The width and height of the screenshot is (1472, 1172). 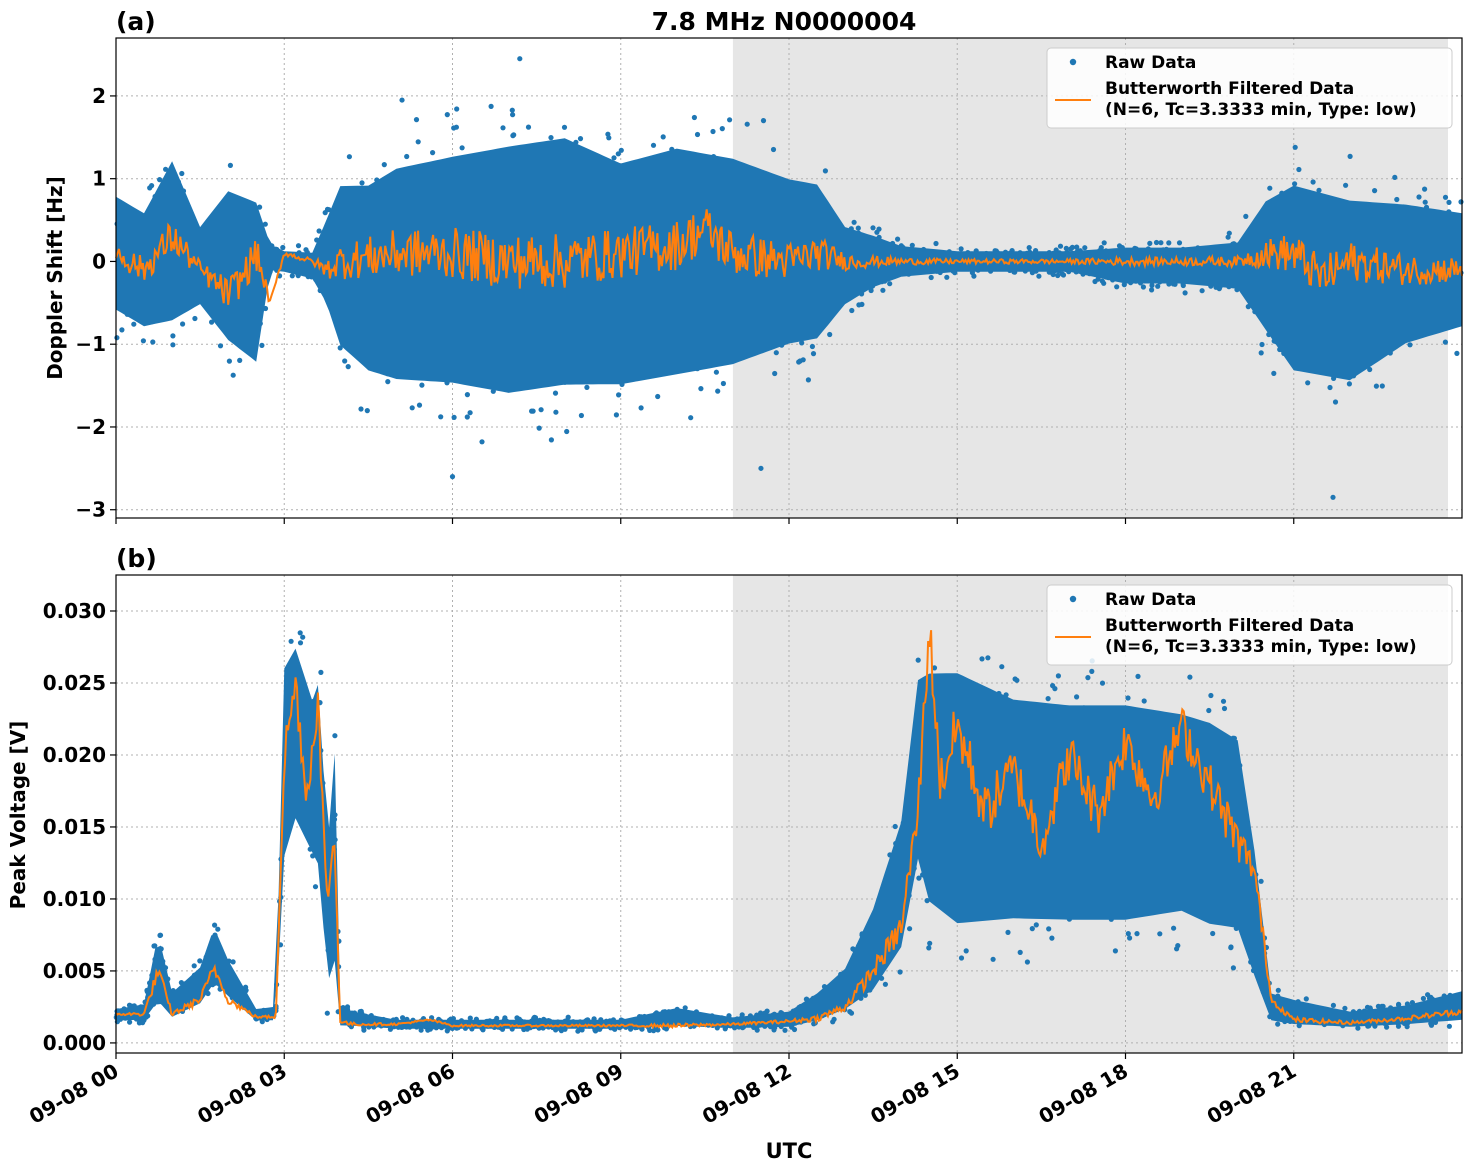 I want to click on y-tick-label: −1, so click(x=90, y=344).